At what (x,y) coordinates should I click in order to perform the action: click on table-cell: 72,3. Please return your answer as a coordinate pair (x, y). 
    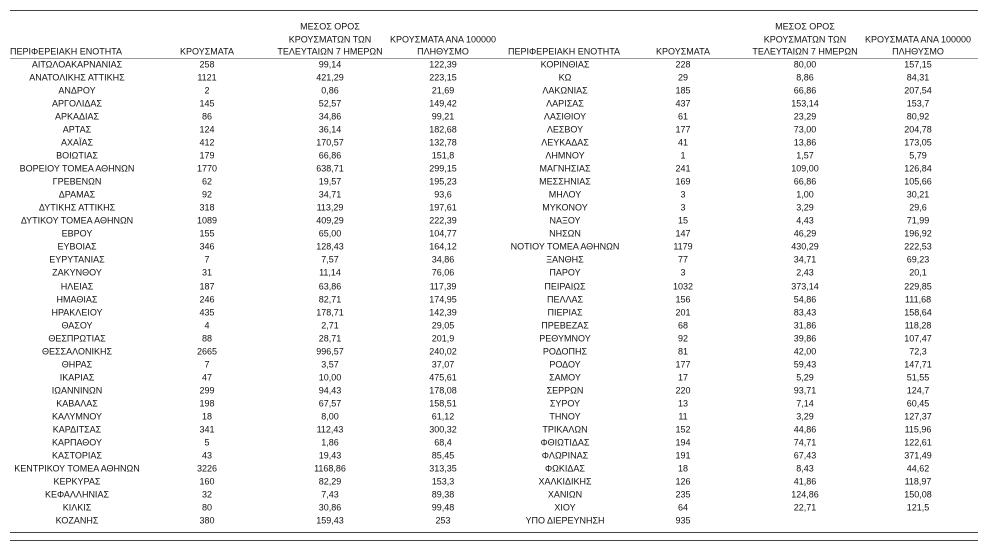
    Looking at the image, I should click on (918, 351).